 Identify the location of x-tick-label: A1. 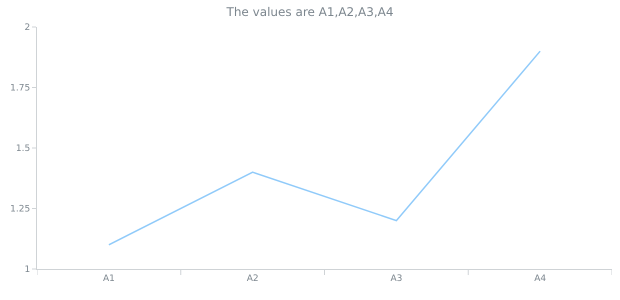
(108, 279).